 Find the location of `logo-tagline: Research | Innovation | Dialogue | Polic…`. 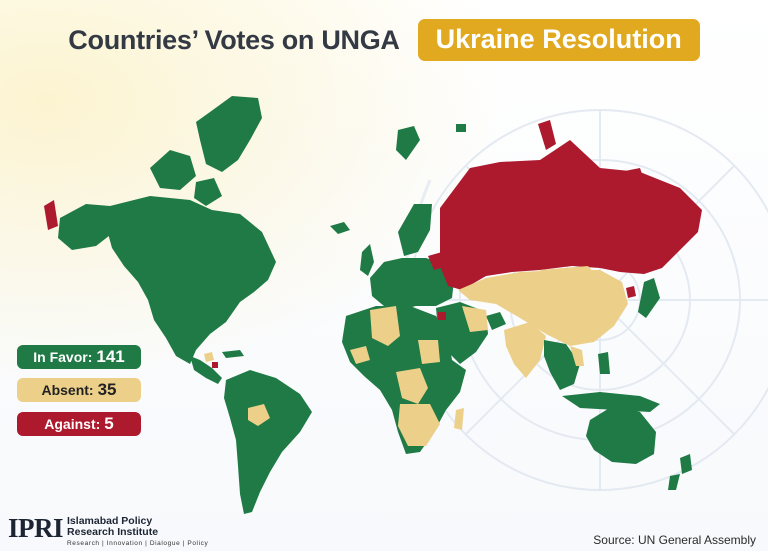

logo-tagline: Research | Innovation | Dialogue | Polic… is located at coordinates (138, 543).